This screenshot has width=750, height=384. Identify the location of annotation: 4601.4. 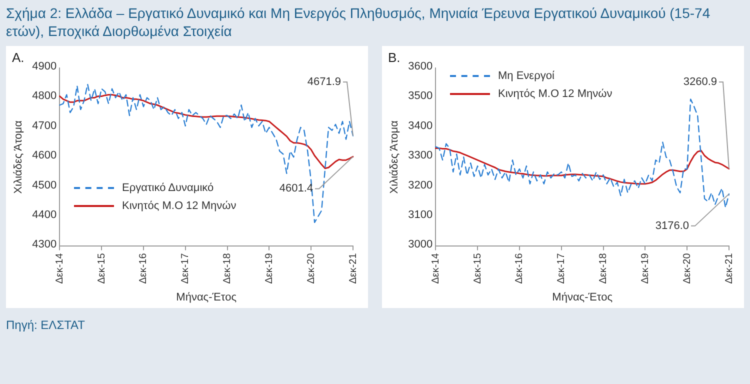
(296, 188).